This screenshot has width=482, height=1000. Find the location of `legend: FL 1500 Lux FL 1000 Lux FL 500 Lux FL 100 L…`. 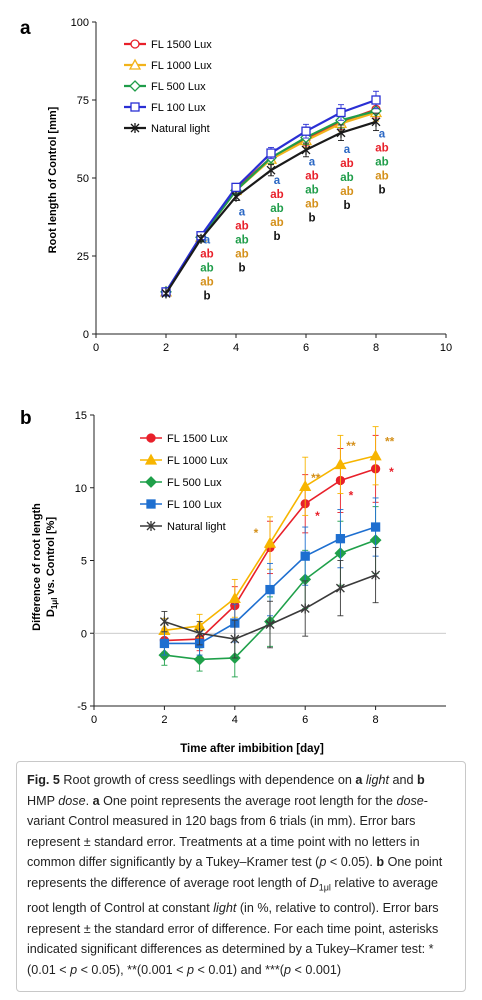

legend: FL 1500 Lux FL 1000 Lux FL 500 Lux FL 100 L… is located at coordinates (184, 483).